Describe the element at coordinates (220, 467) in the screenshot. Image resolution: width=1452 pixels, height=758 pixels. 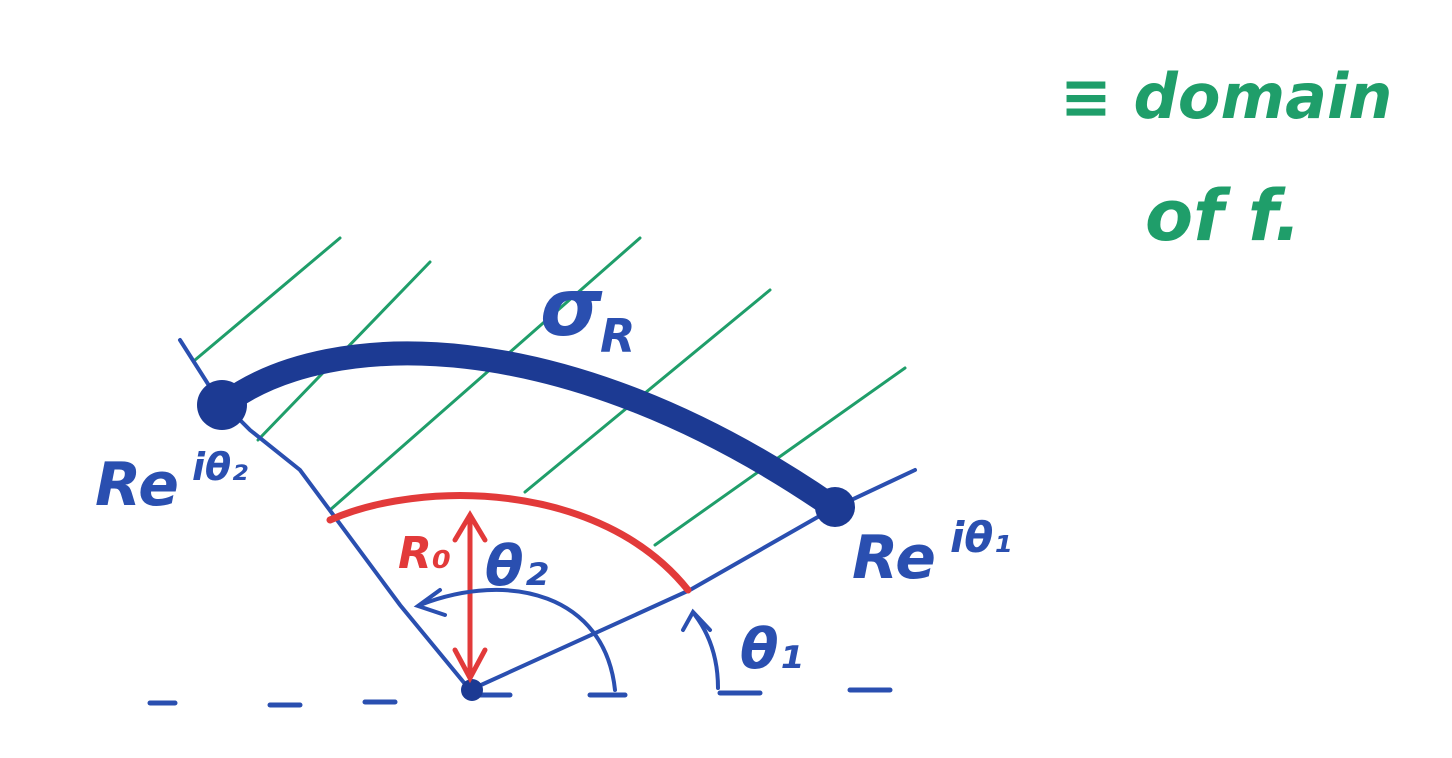
I see `label-r-e-theta2-exp: iθ₂` at that location.